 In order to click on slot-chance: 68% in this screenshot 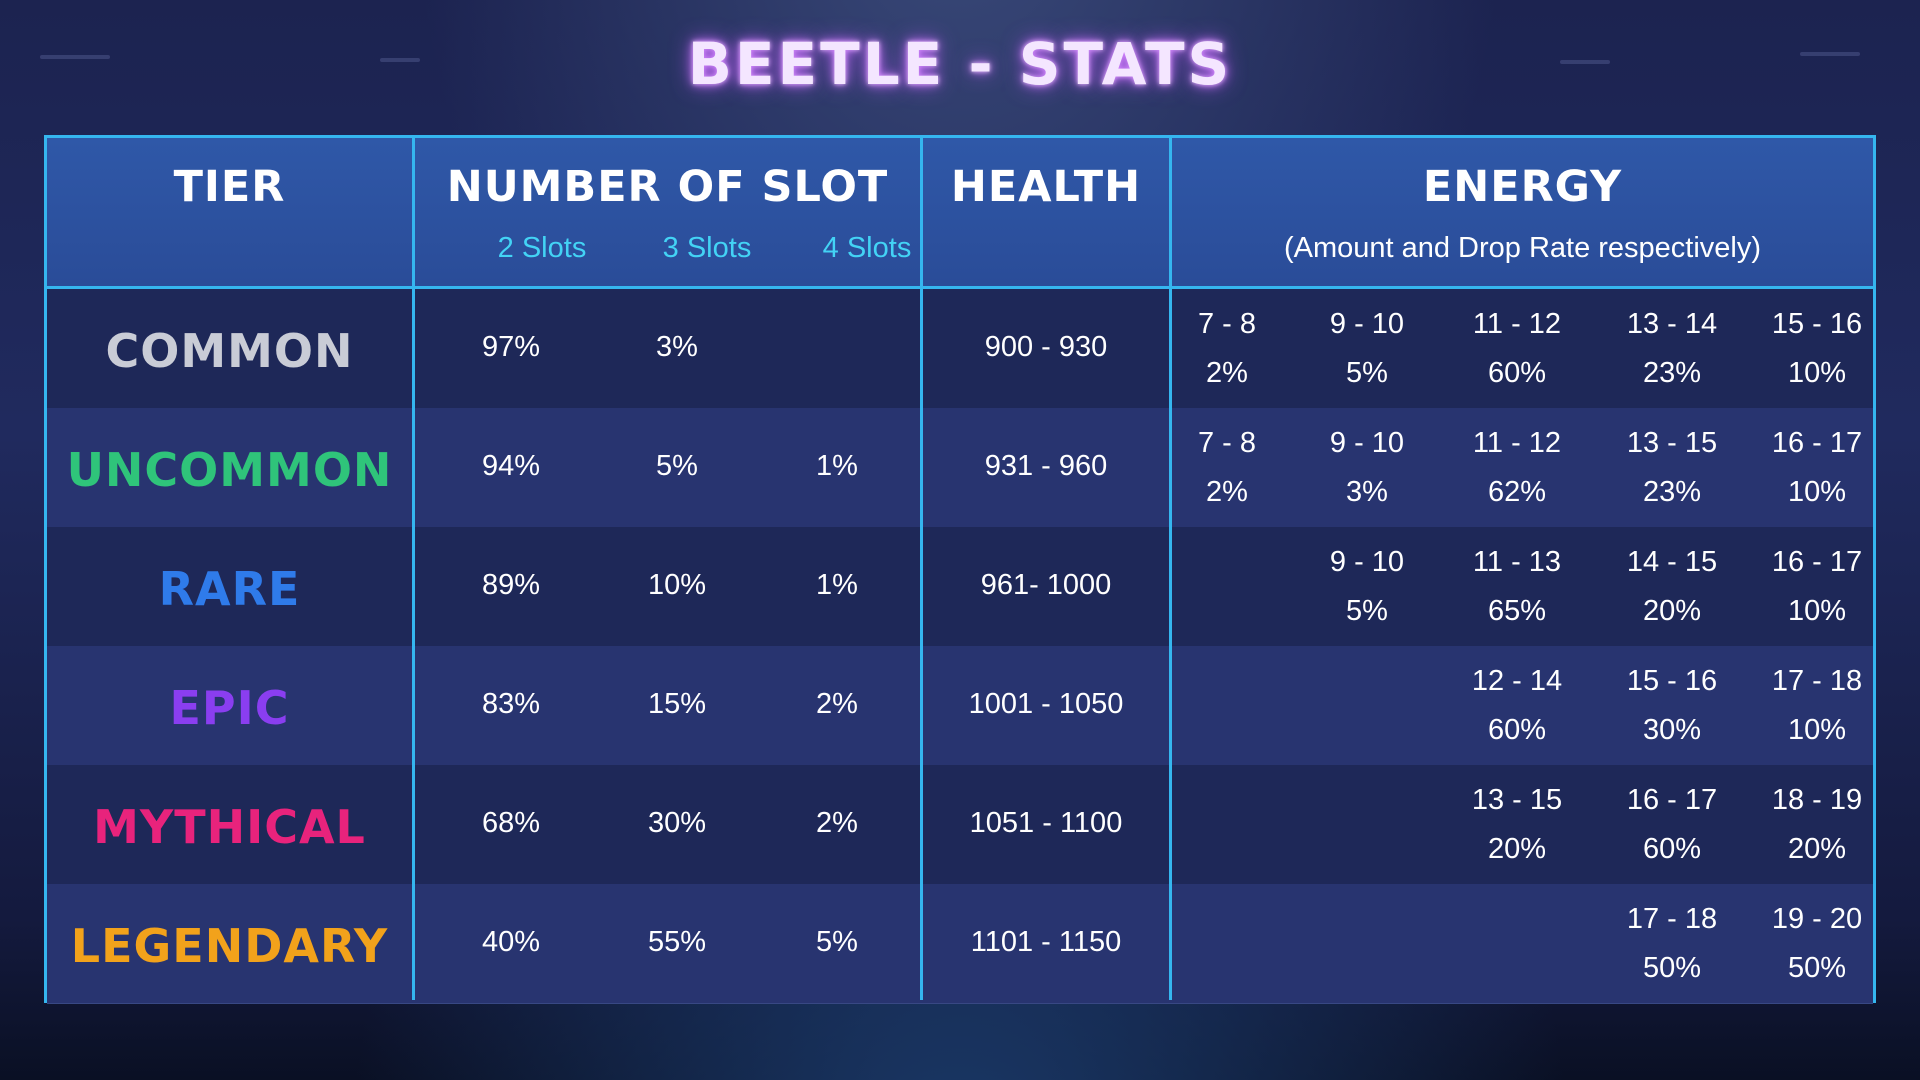, I will do `click(511, 823)`.